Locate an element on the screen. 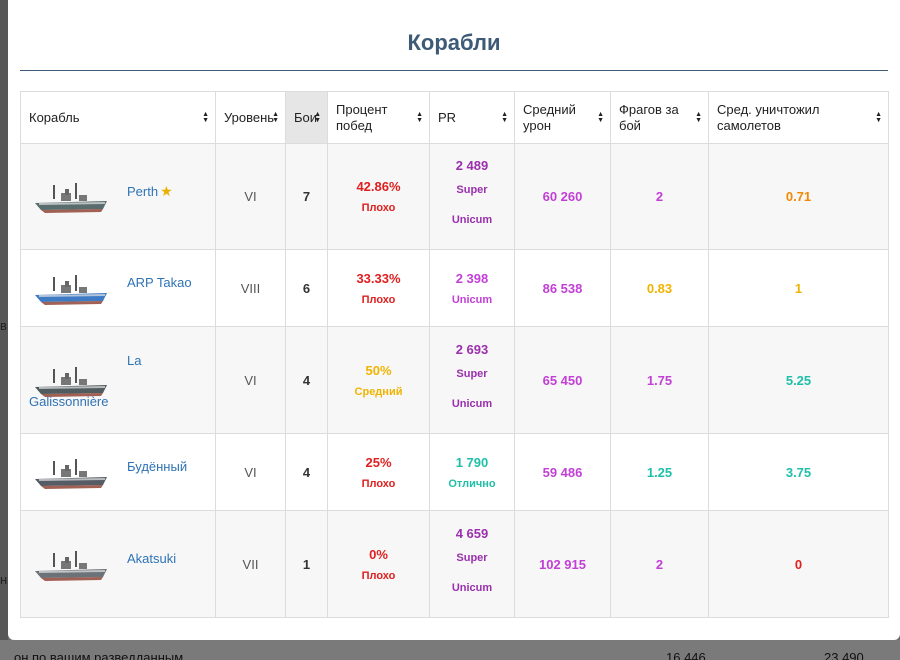 The height and width of the screenshot is (660, 900). page-backdrop-bottom: он по вашим разведданным 16 446 23 490 is located at coordinates (450, 650).